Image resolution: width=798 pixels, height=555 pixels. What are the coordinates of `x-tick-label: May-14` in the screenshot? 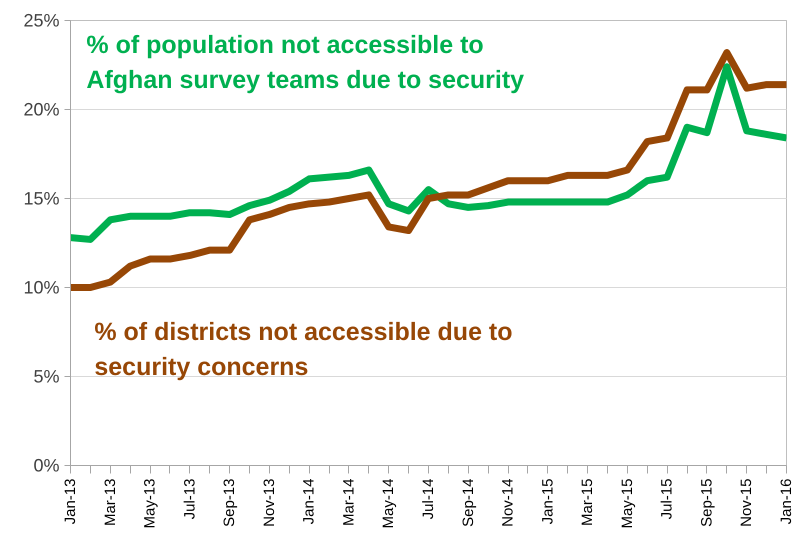 It's located at (389, 503).